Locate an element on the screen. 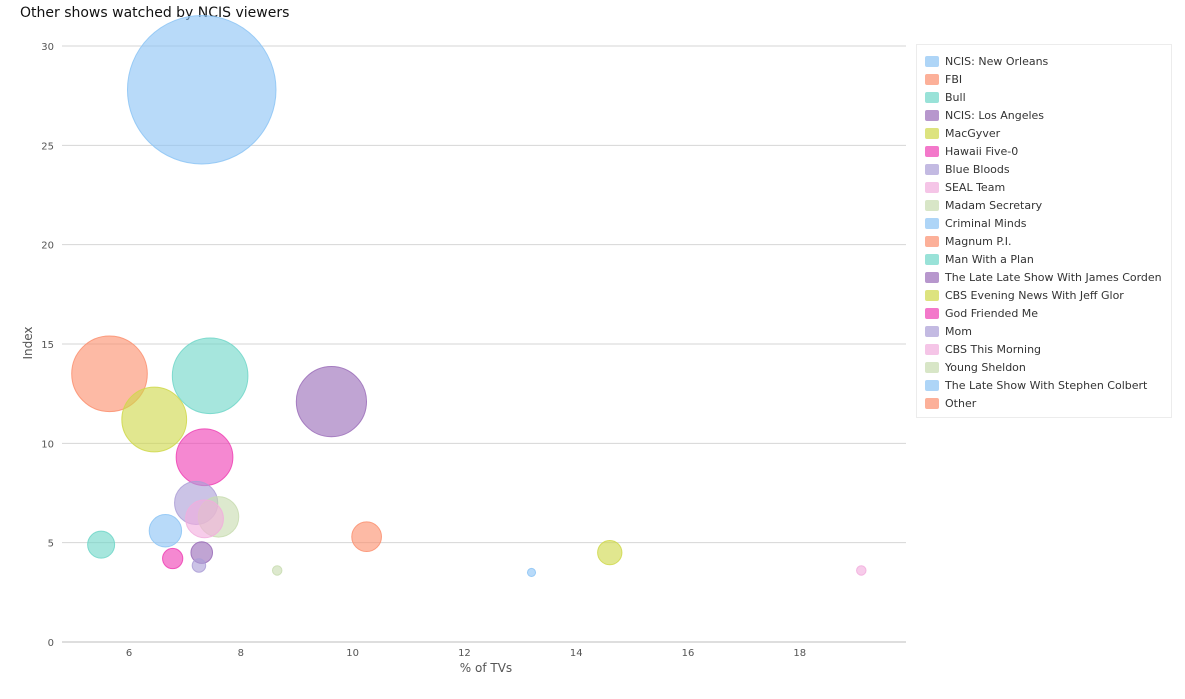  legend-label: Blue Bloods is located at coordinates (977, 169).